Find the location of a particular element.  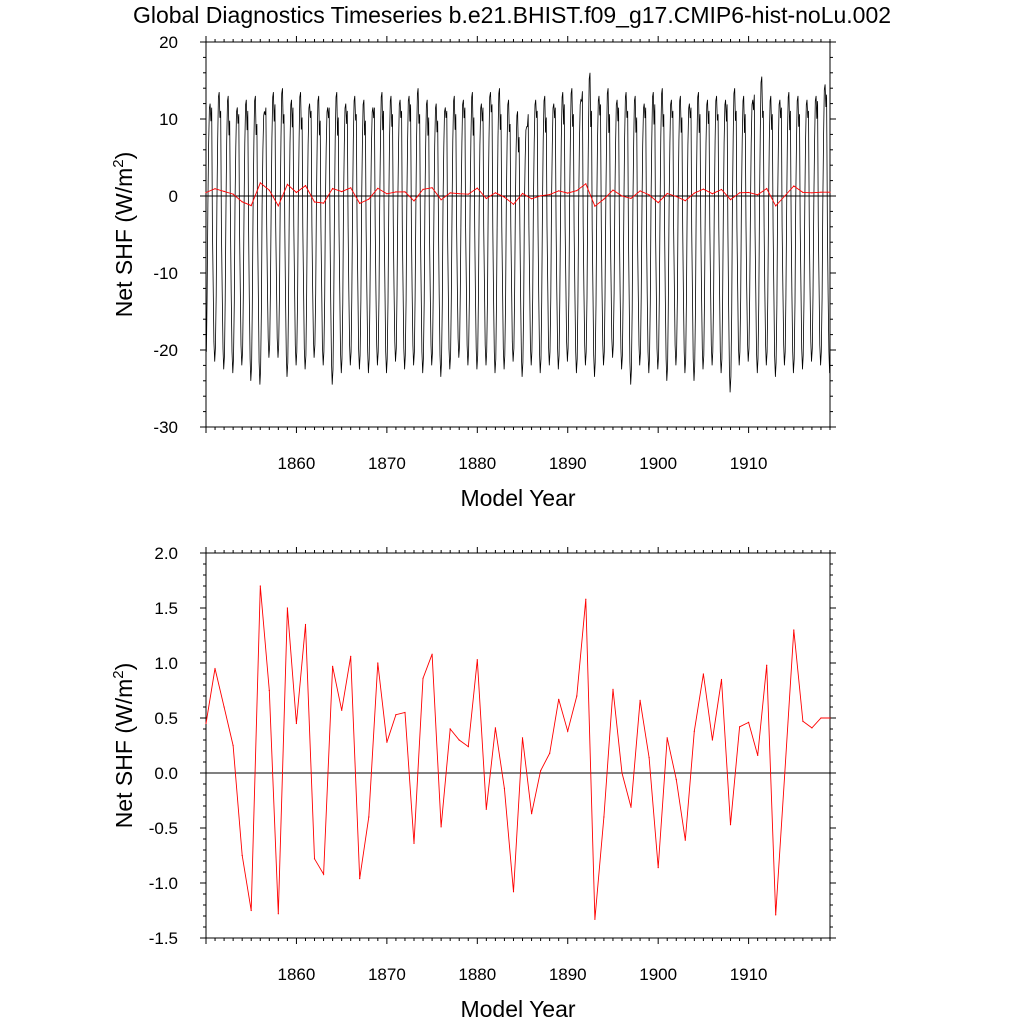

top-yaxis-label: Net SHF (W/m2) is located at coordinates (123, 235).